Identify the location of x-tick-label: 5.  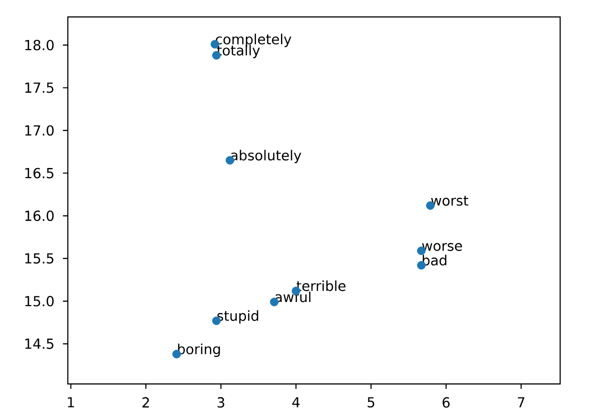
(371, 402).